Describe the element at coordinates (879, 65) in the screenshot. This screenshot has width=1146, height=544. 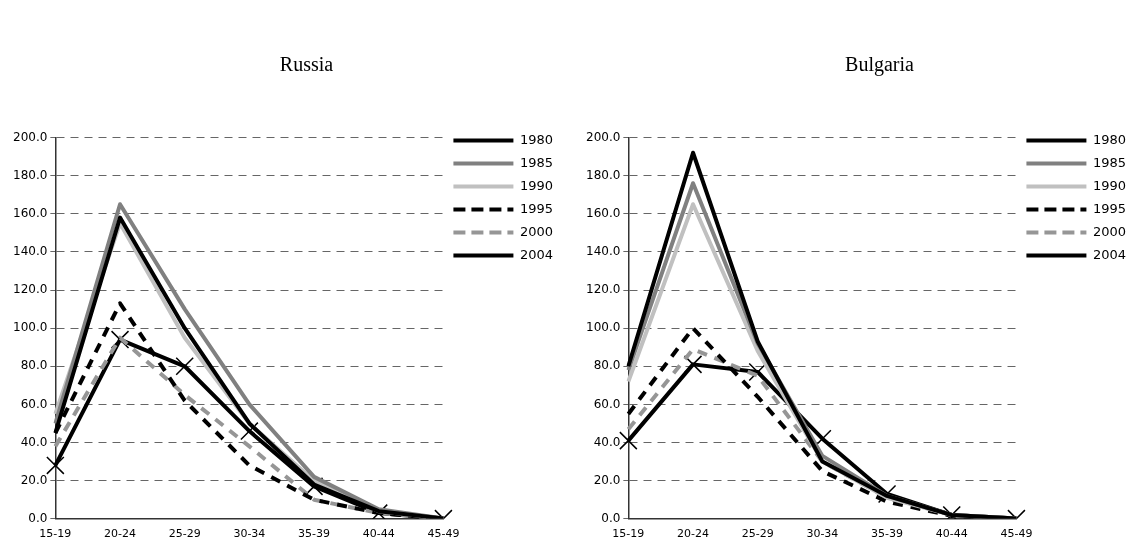
I see `chart-title: Bulgaria` at that location.